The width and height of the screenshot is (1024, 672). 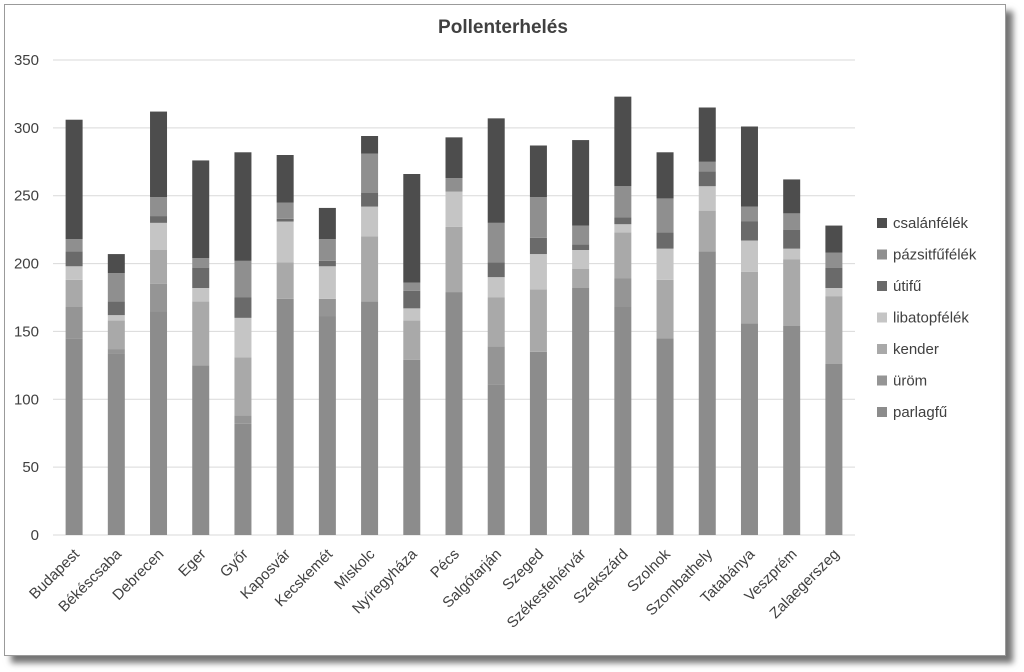 What do you see at coordinates (26, 399) in the screenshot?
I see `y-tick-label: 100` at bounding box center [26, 399].